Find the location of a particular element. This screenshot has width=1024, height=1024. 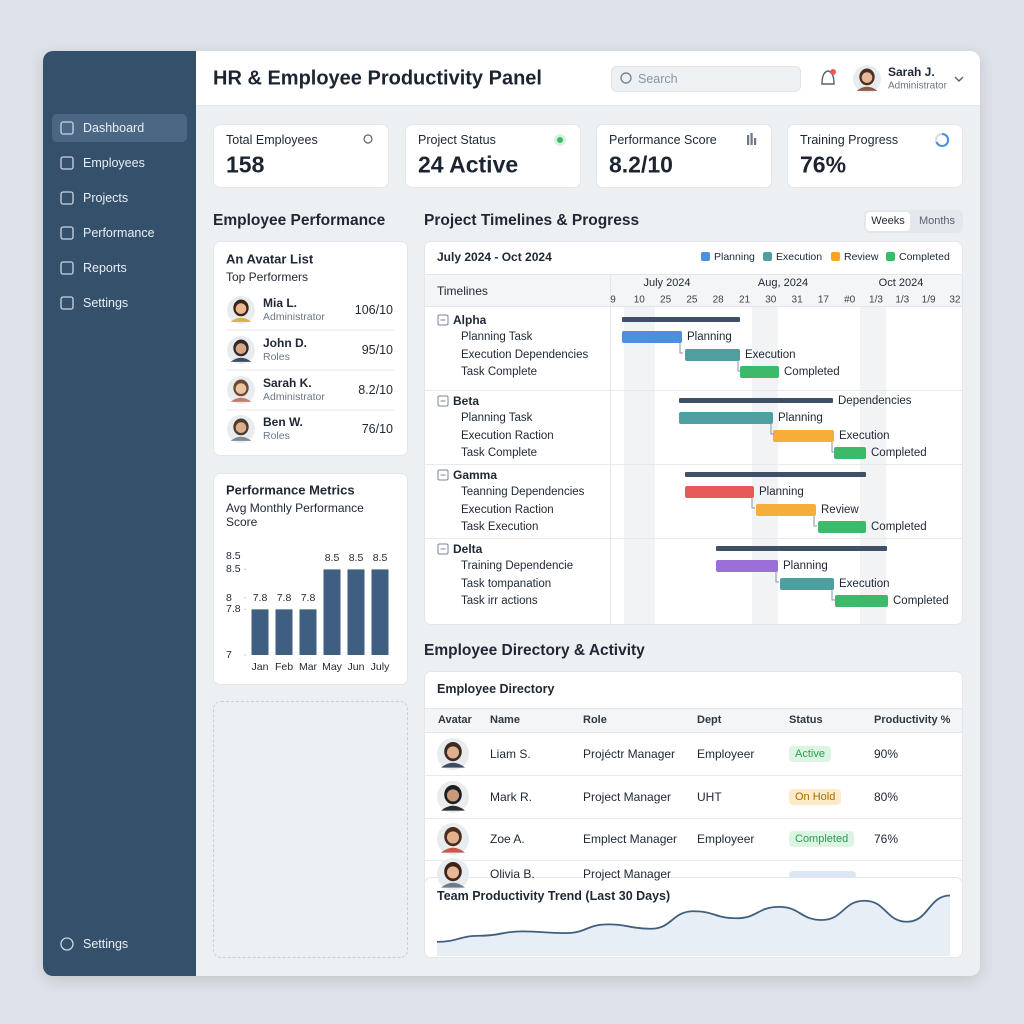

person-score: 95/10 is located at coordinates (377, 350).